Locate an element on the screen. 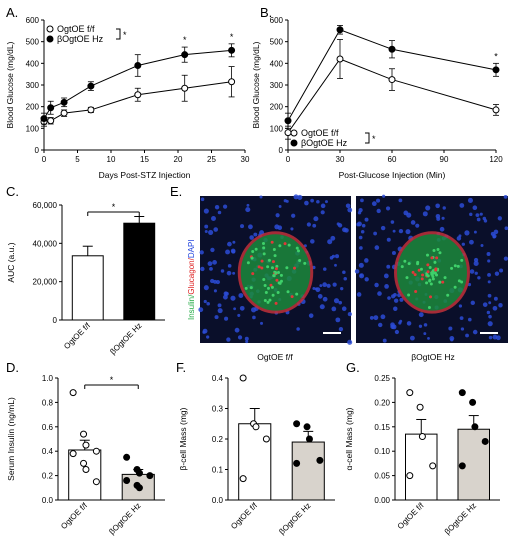  x-tick-label: 60 is located at coordinates (392, 159).